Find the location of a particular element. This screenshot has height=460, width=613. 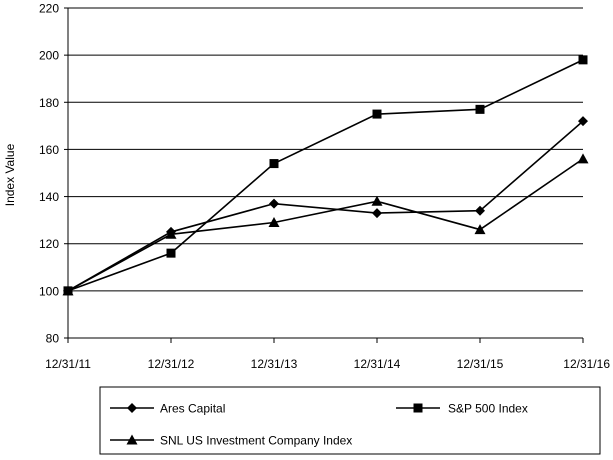

legend-label: SNL US Investment Company Index is located at coordinates (256, 441).